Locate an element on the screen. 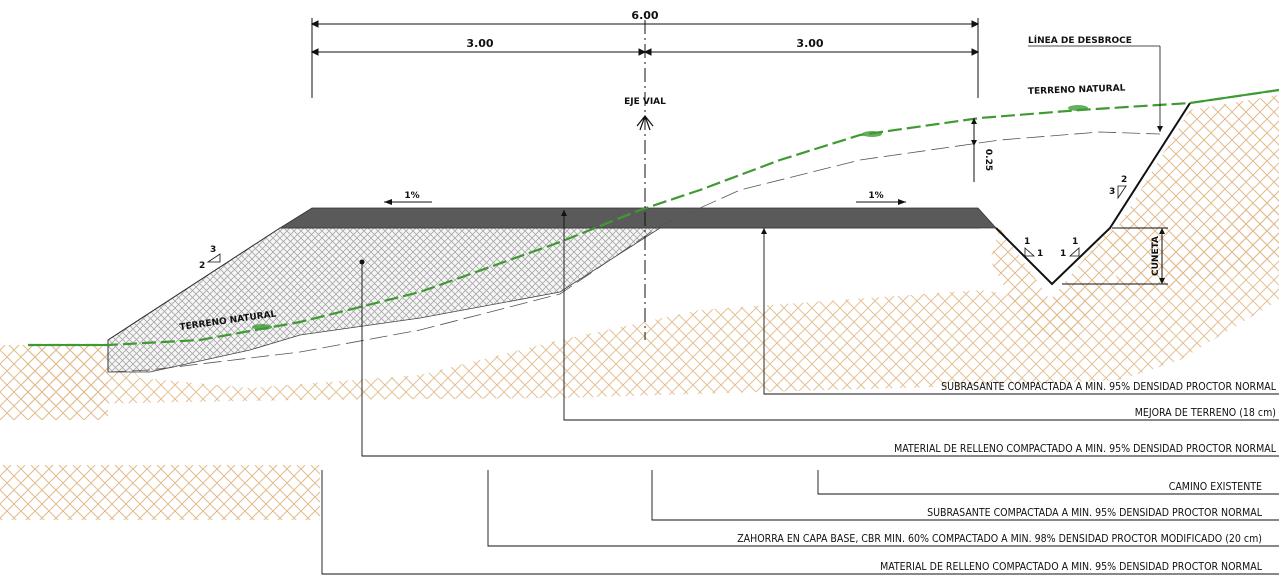  dimension-left: 3.00 is located at coordinates (479, 43).